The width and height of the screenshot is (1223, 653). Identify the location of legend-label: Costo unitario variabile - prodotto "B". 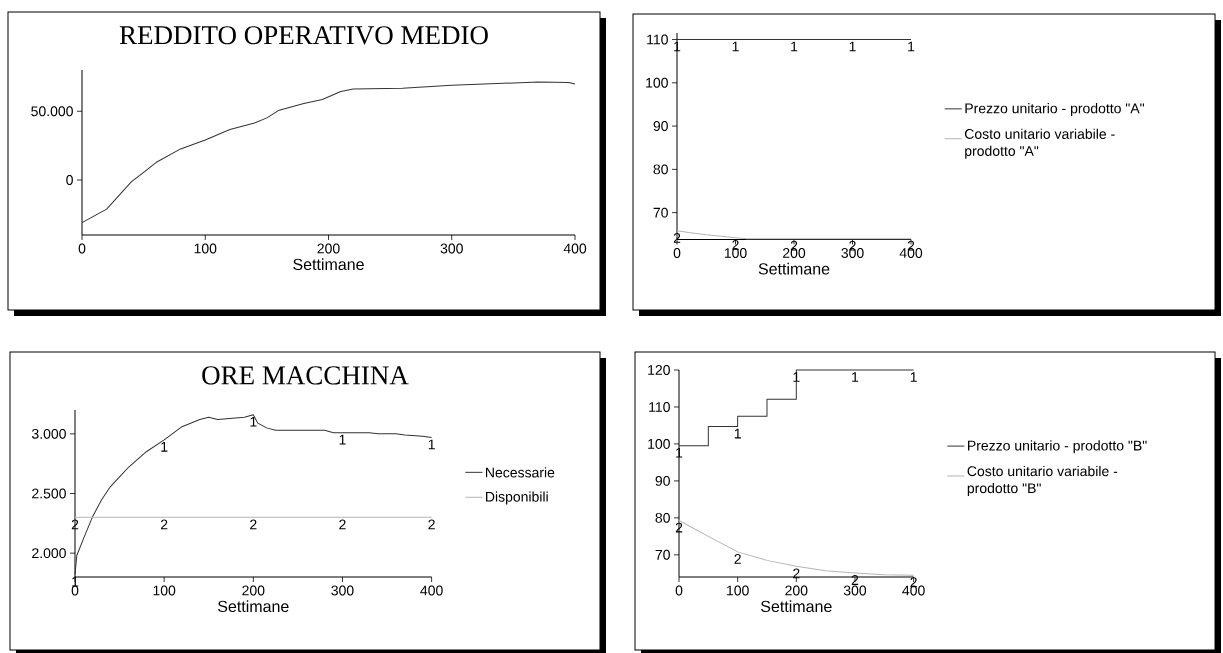
(1042, 480).